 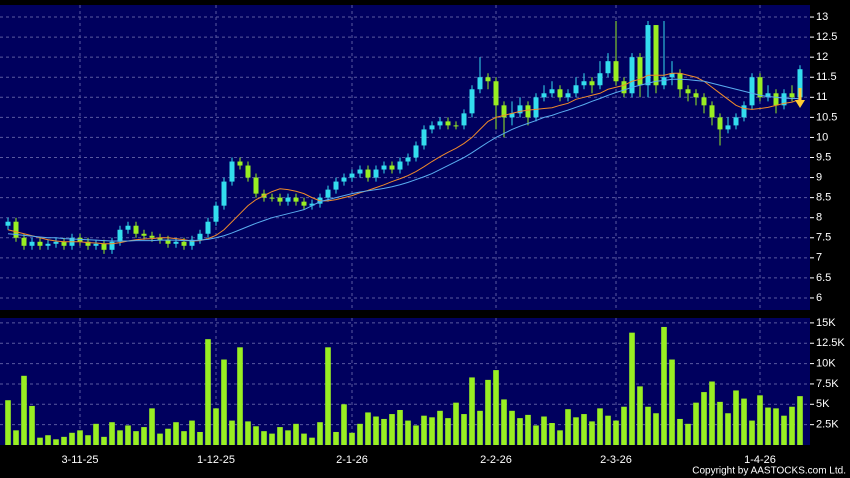 What do you see at coordinates (821, 97) in the screenshot?
I see `y-tick-label: 11` at bounding box center [821, 97].